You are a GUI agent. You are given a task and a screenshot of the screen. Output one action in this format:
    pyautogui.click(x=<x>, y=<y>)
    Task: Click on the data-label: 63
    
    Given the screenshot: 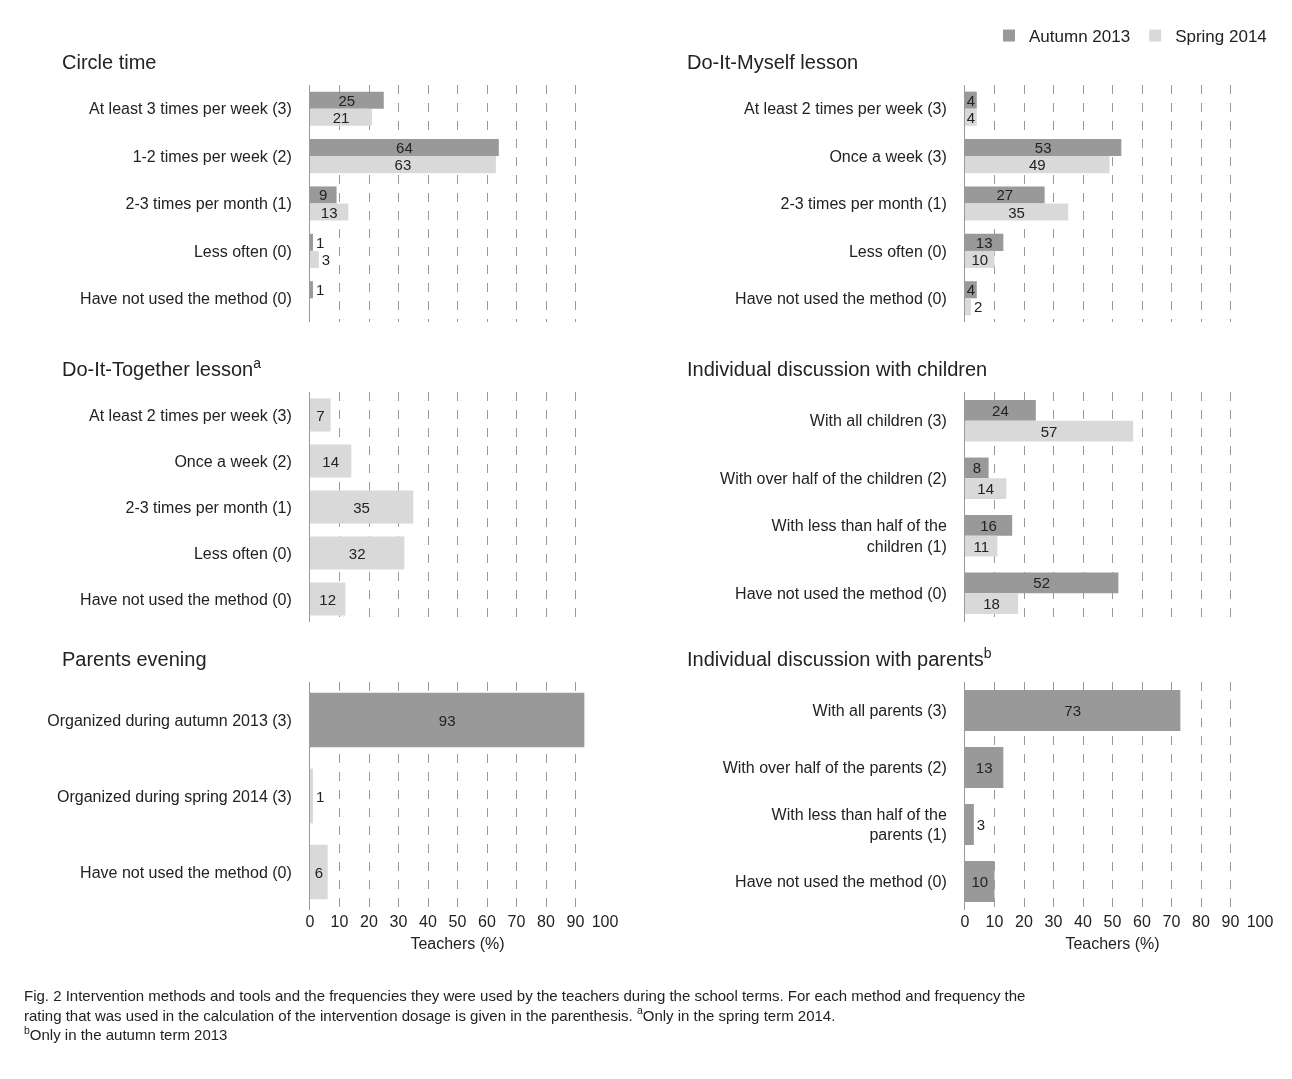 What is the action you would take?
    pyautogui.click(x=403, y=165)
    